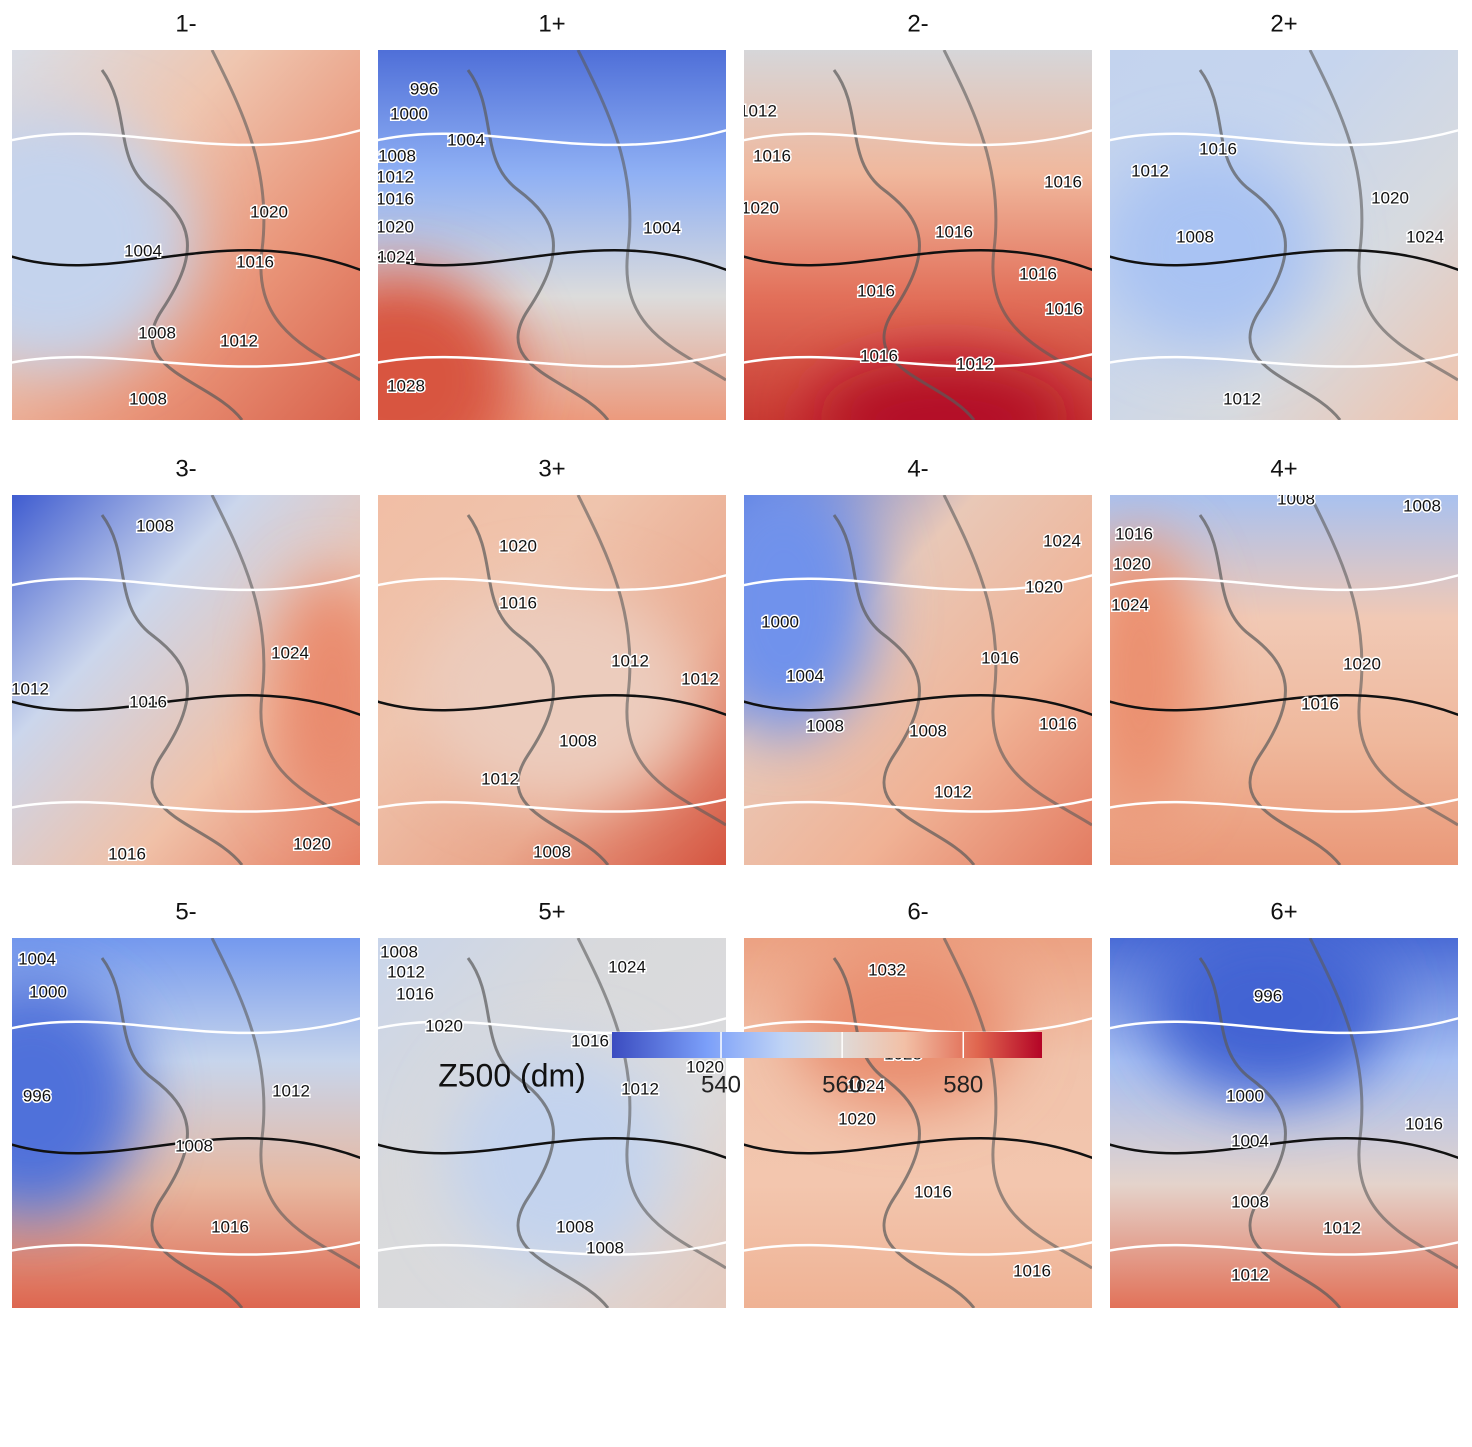 This screenshot has height=1447, width=1472. I want to click on map-panel: 996 1000 1016 1004 1008 1012 1012, so click(1284, 1123).